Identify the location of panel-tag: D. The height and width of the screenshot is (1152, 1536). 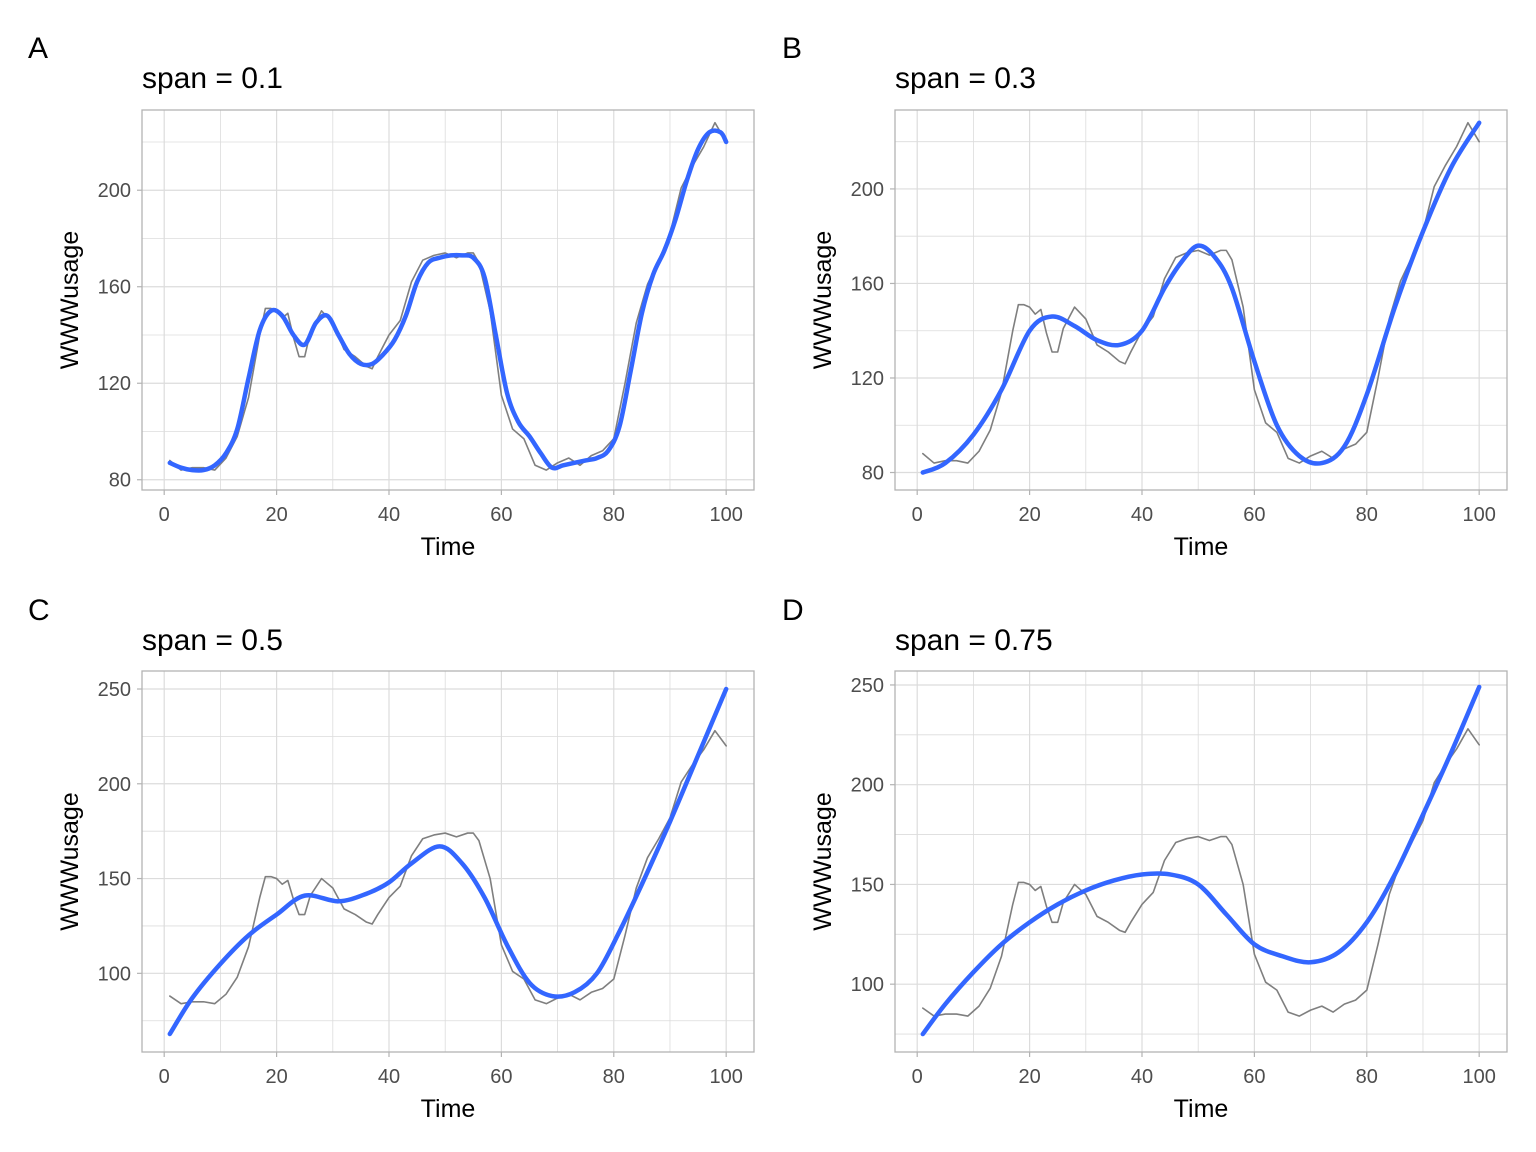
(793, 610).